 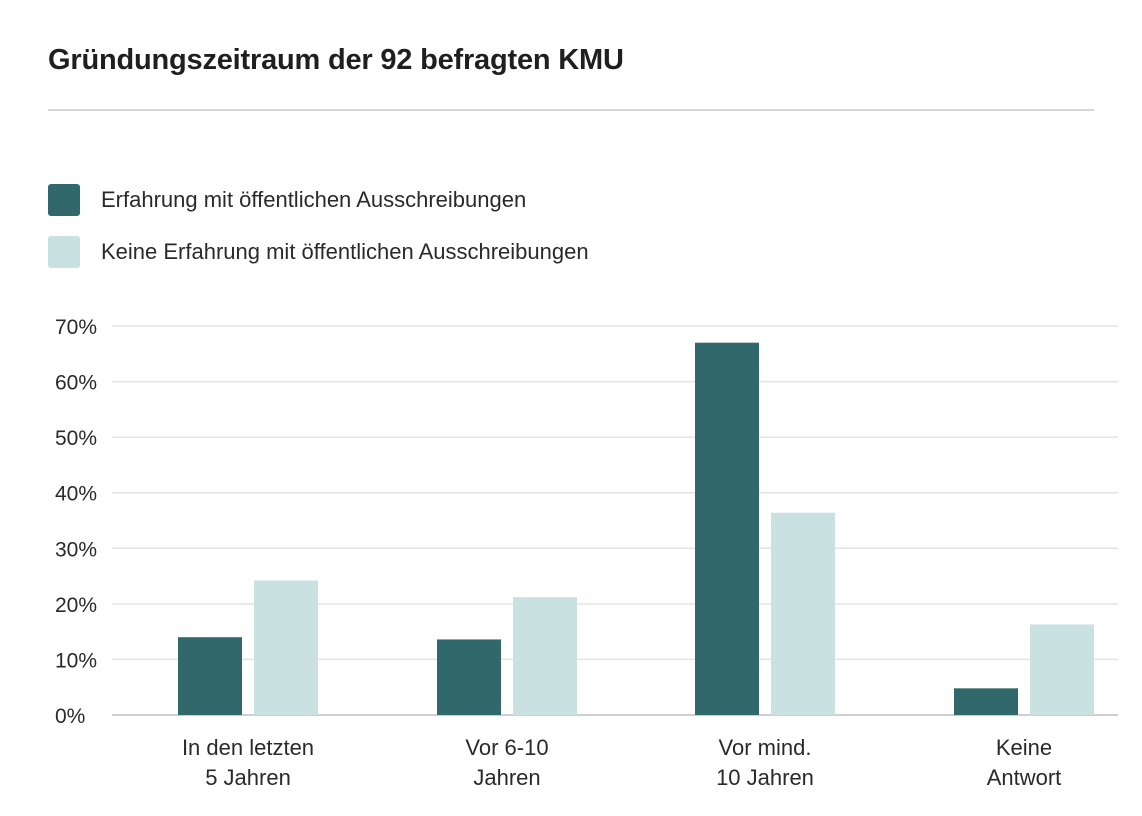 I want to click on y-tick-label: 20%, so click(x=76, y=605).